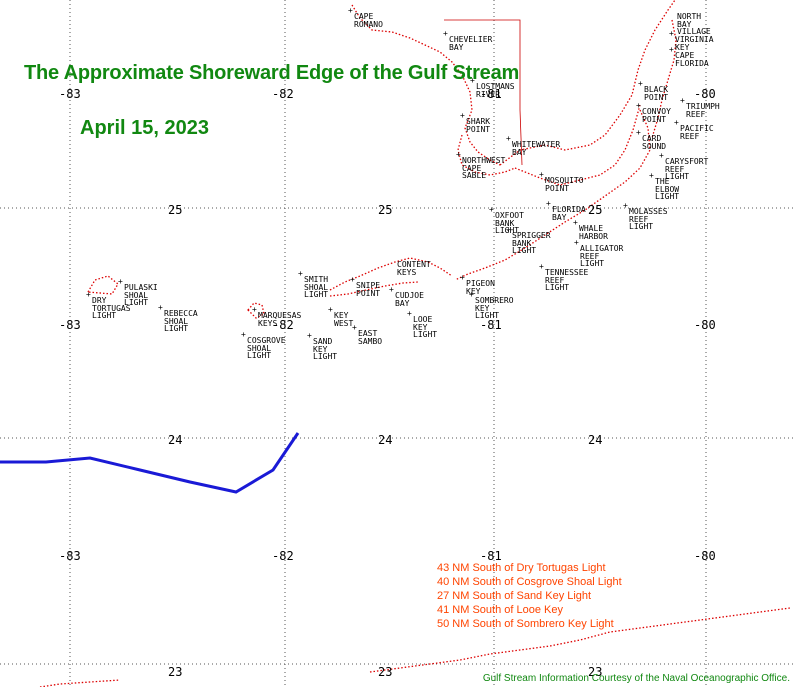  I want to click on place-label: TRIUMPH REEF, so click(700, 107).